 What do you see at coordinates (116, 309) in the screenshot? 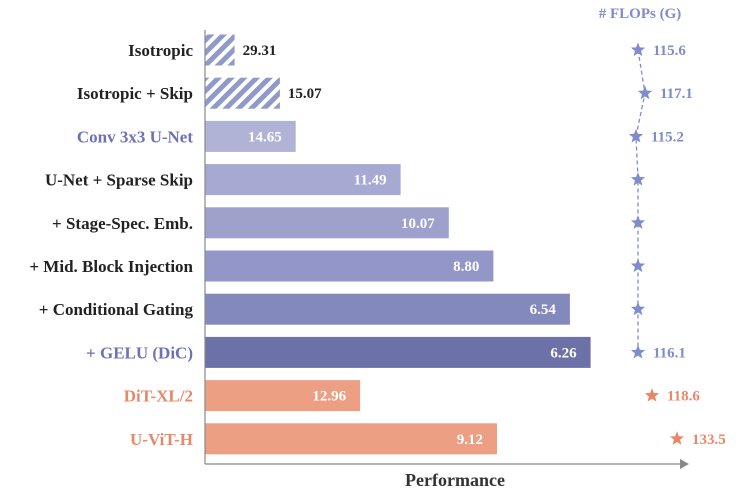
I see `category-label: + Conditional Gating` at bounding box center [116, 309].